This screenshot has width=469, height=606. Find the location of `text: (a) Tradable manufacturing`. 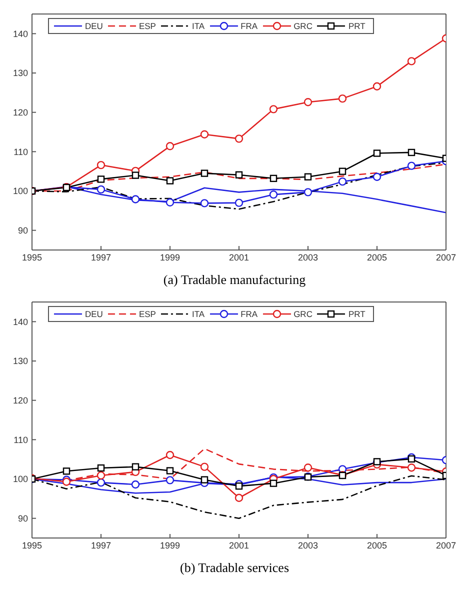

text: (a) Tradable manufacturing is located at coordinates (234, 280).